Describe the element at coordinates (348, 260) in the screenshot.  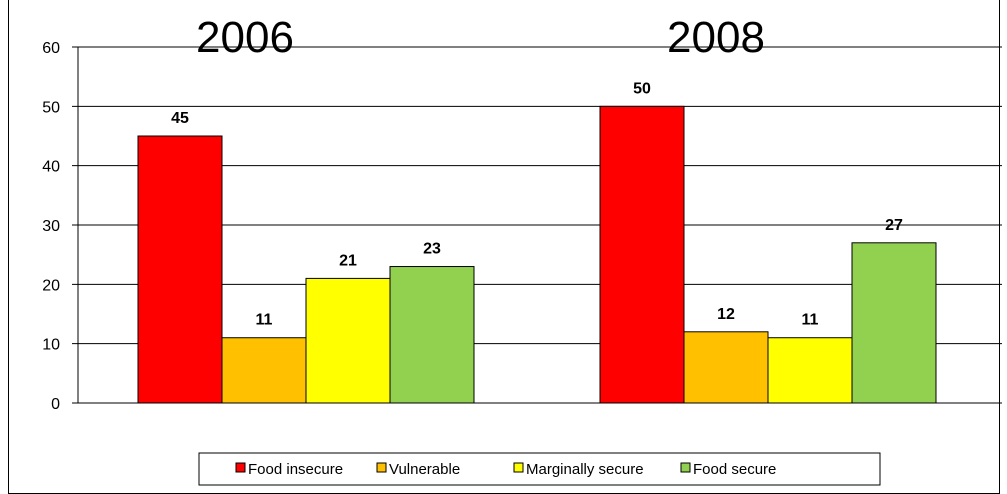
I see `data-label: 21` at that location.